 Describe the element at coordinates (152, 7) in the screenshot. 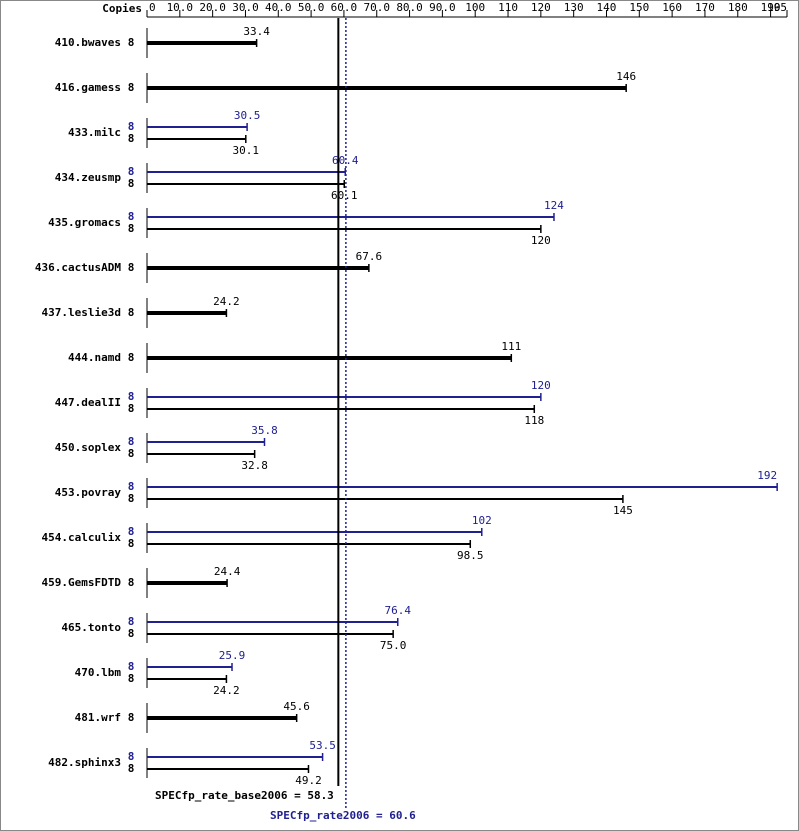

I see `x-tick-label: 0` at that location.